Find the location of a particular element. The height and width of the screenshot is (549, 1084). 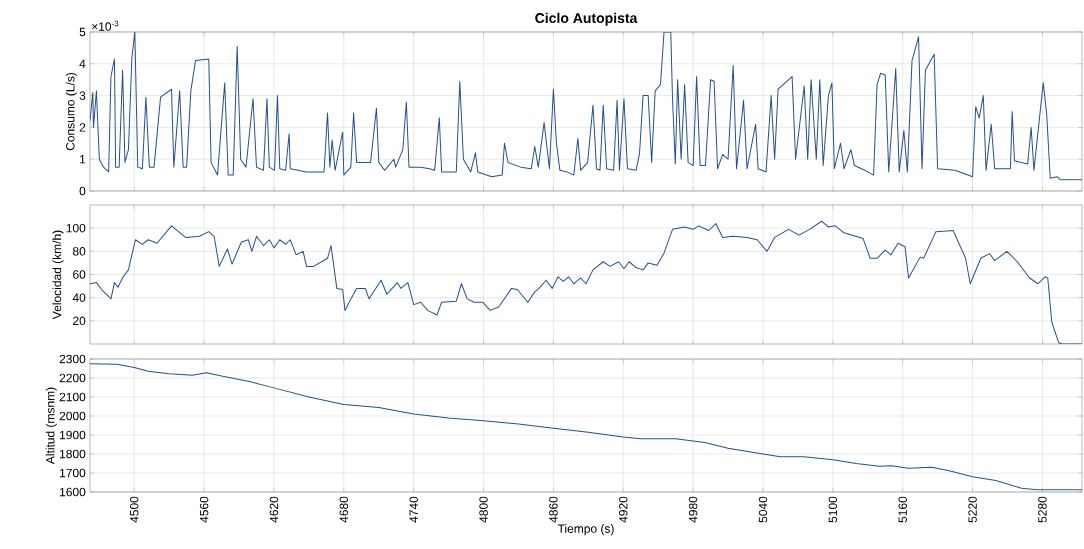

x-tick-label: 4680 is located at coordinates (344, 509).